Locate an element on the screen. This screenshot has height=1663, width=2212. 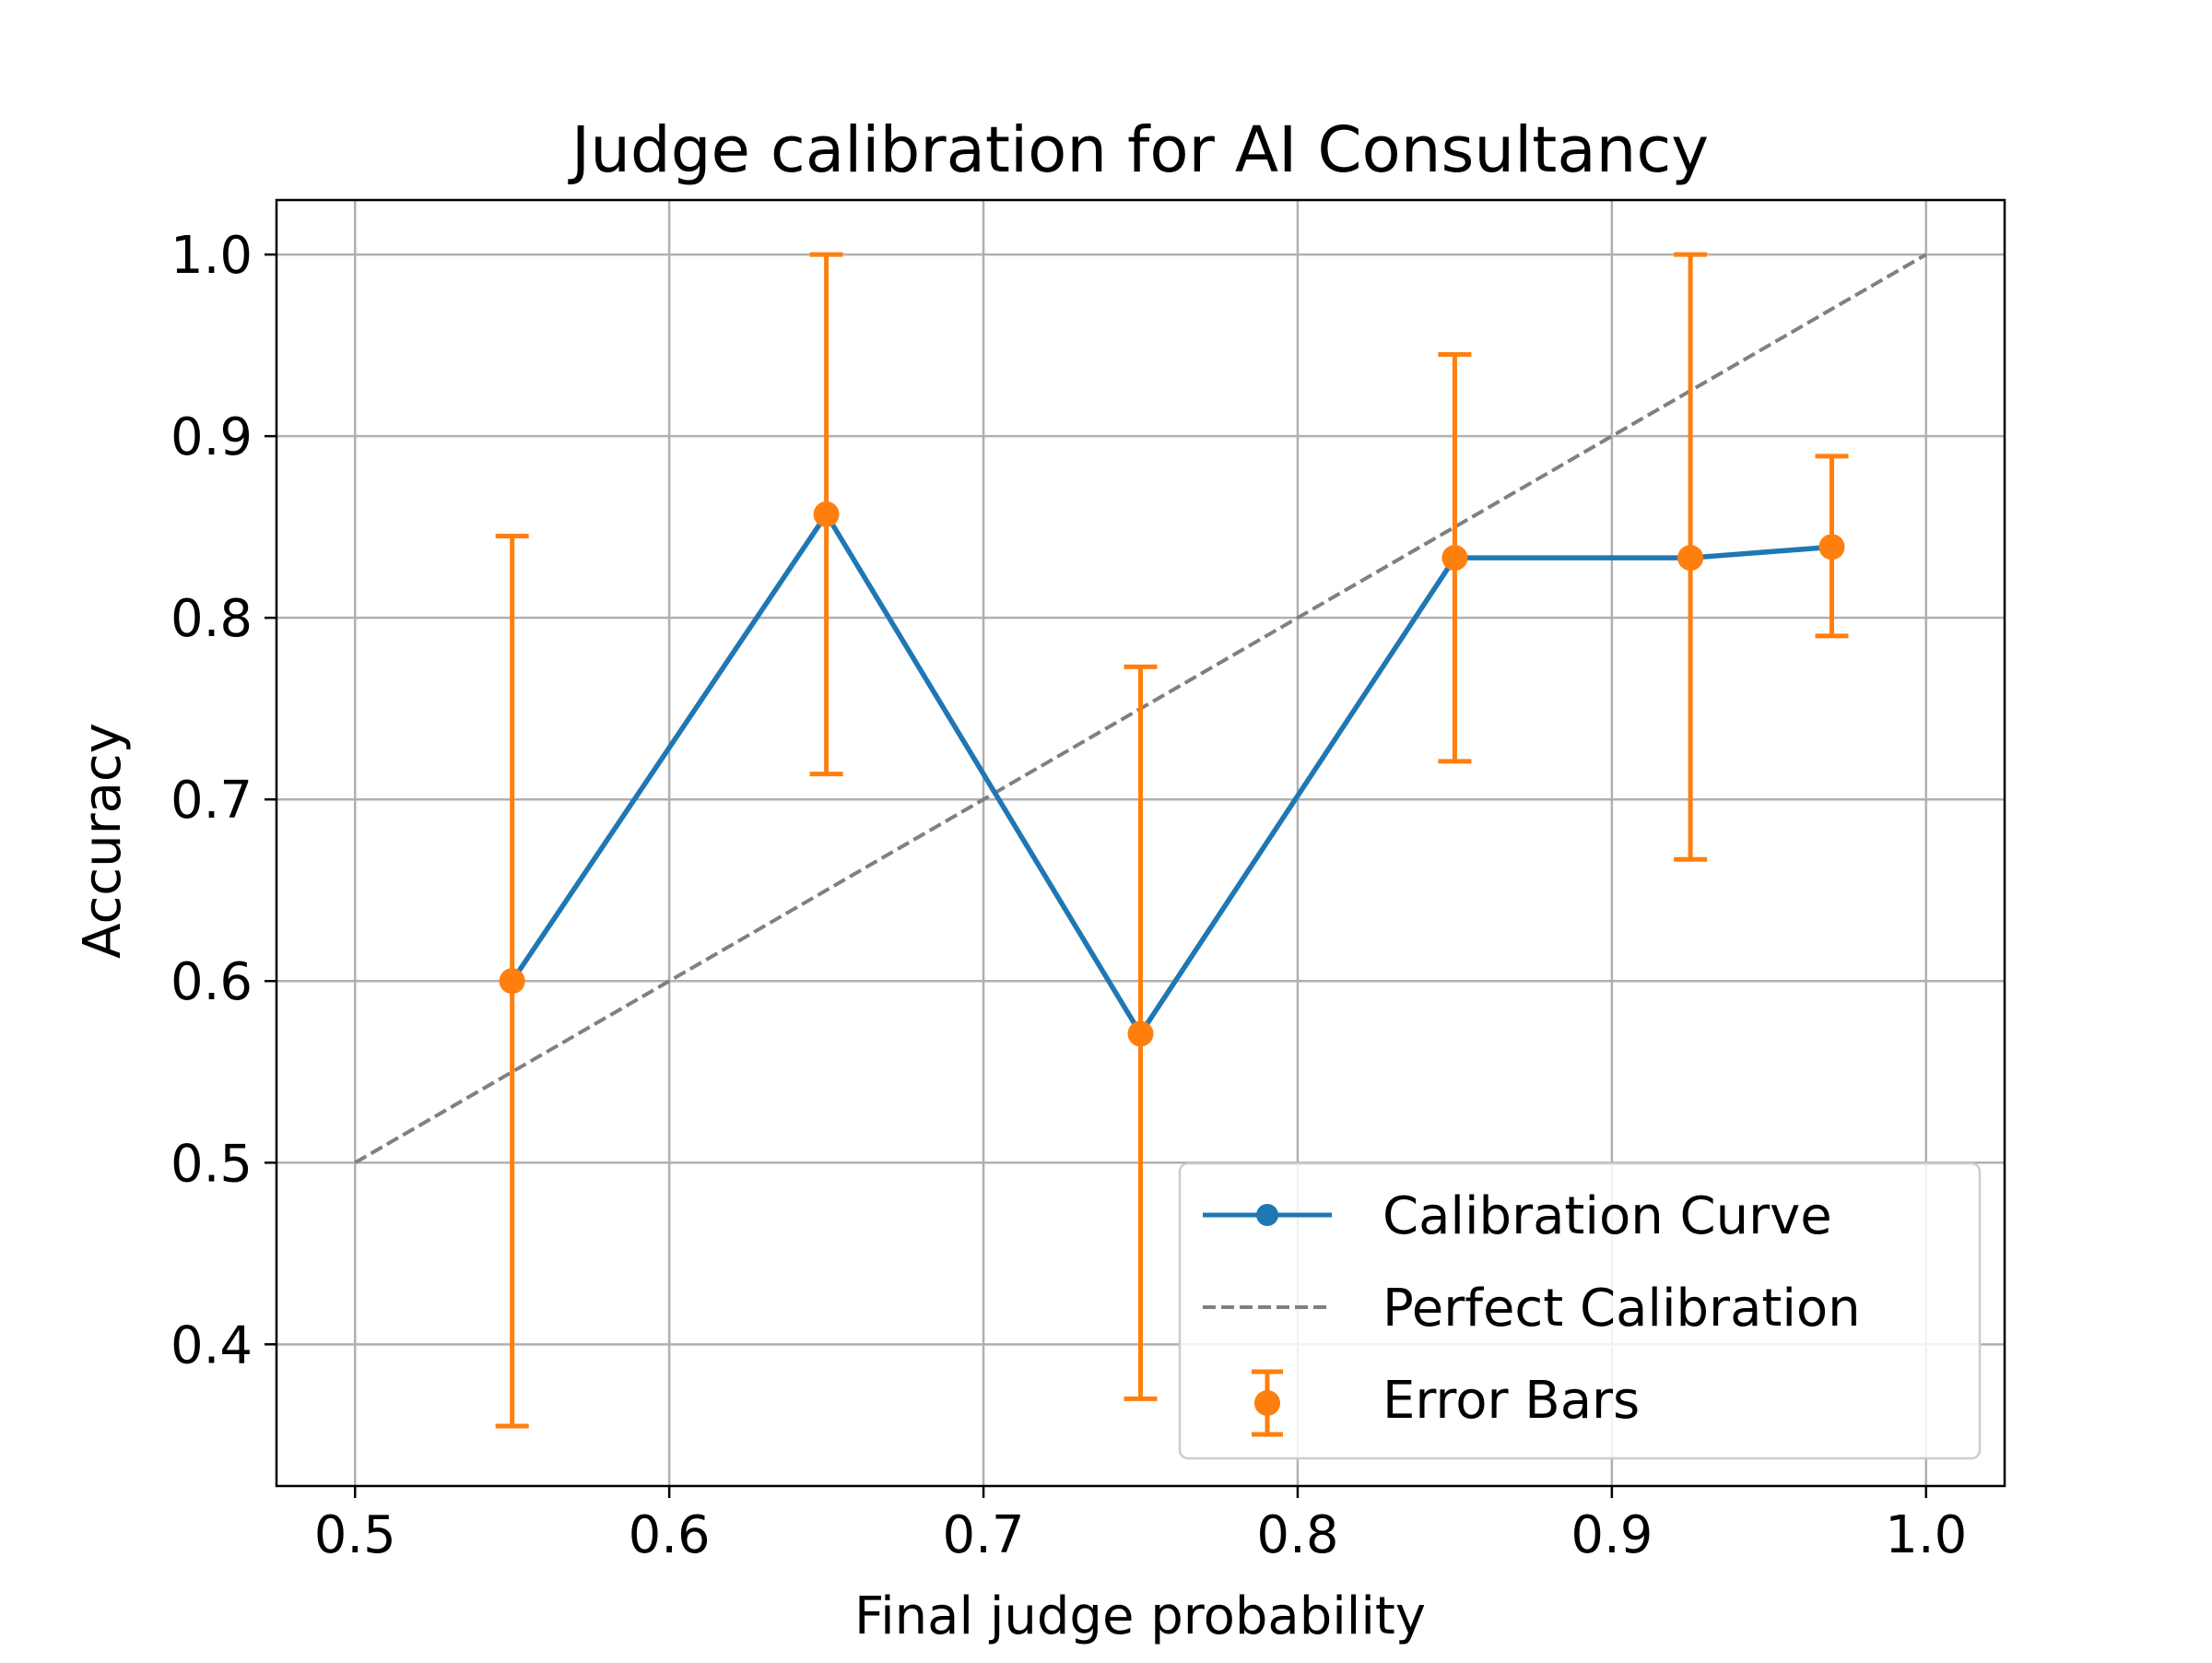
legend-errorbar-marker is located at coordinates (1267, 1403).